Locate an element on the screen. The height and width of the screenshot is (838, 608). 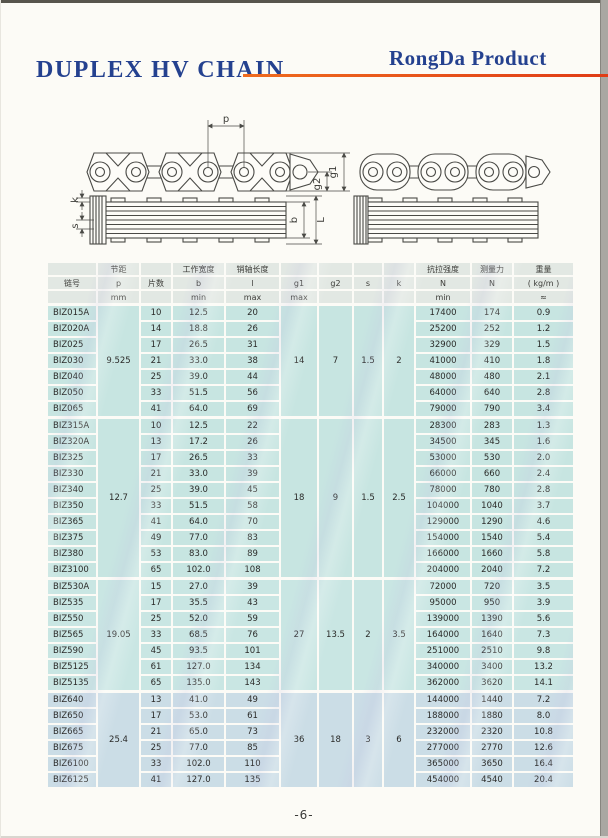
scan-edge-left is located at coordinates (0, 419).